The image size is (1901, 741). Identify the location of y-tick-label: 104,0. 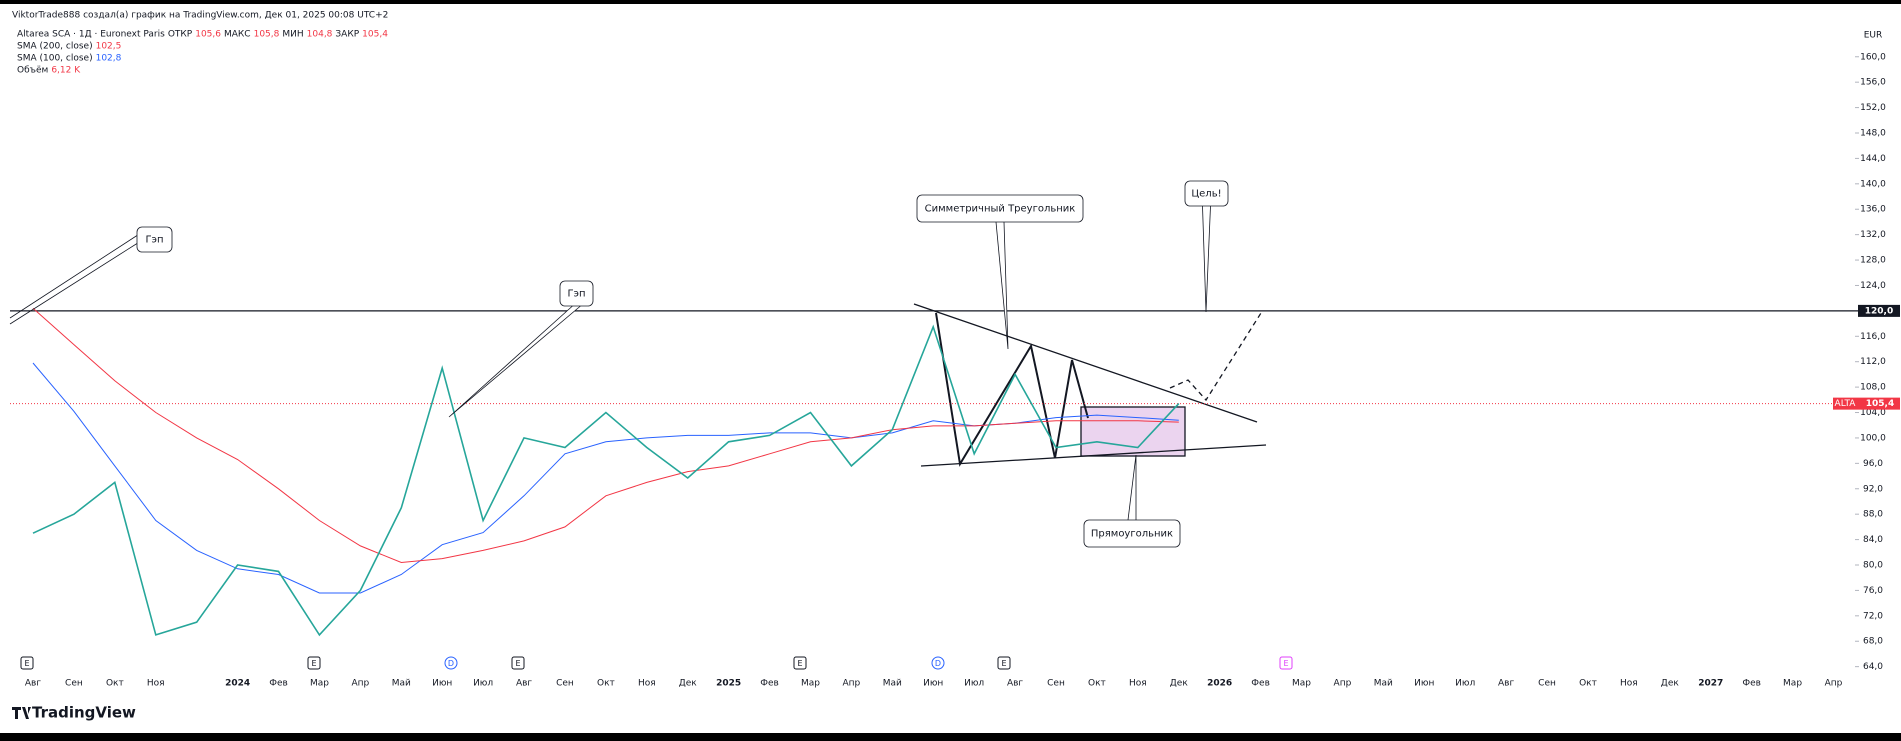
(1873, 413).